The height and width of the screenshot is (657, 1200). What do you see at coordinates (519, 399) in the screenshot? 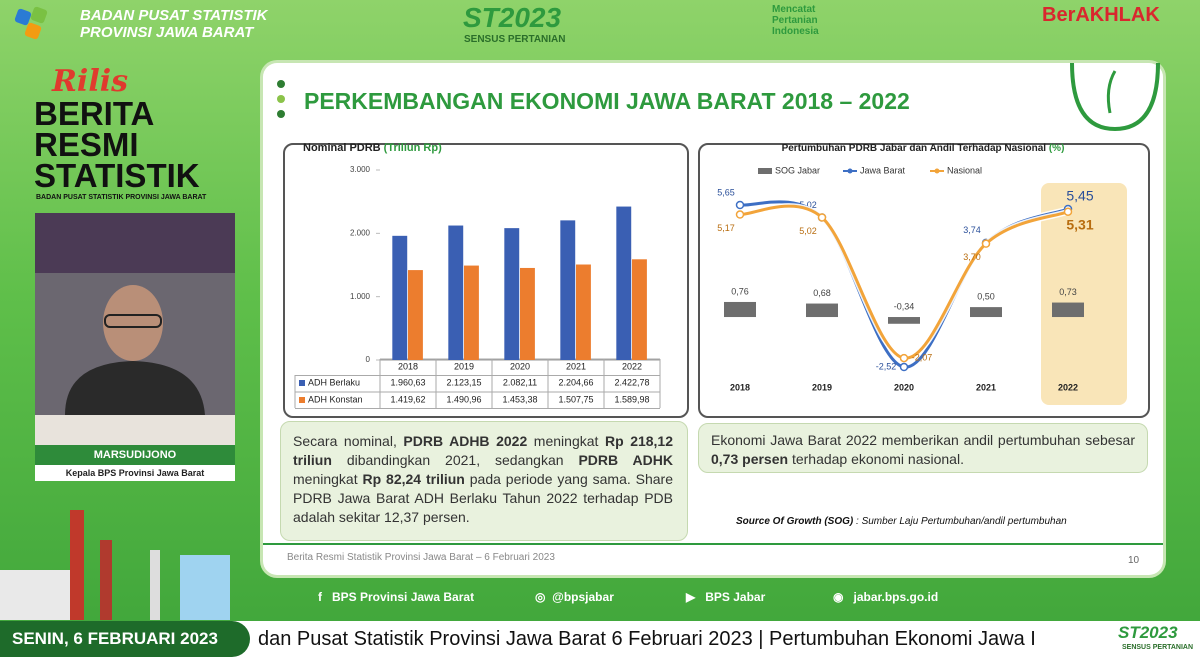
I see `value-label: 1.453,38` at bounding box center [519, 399].